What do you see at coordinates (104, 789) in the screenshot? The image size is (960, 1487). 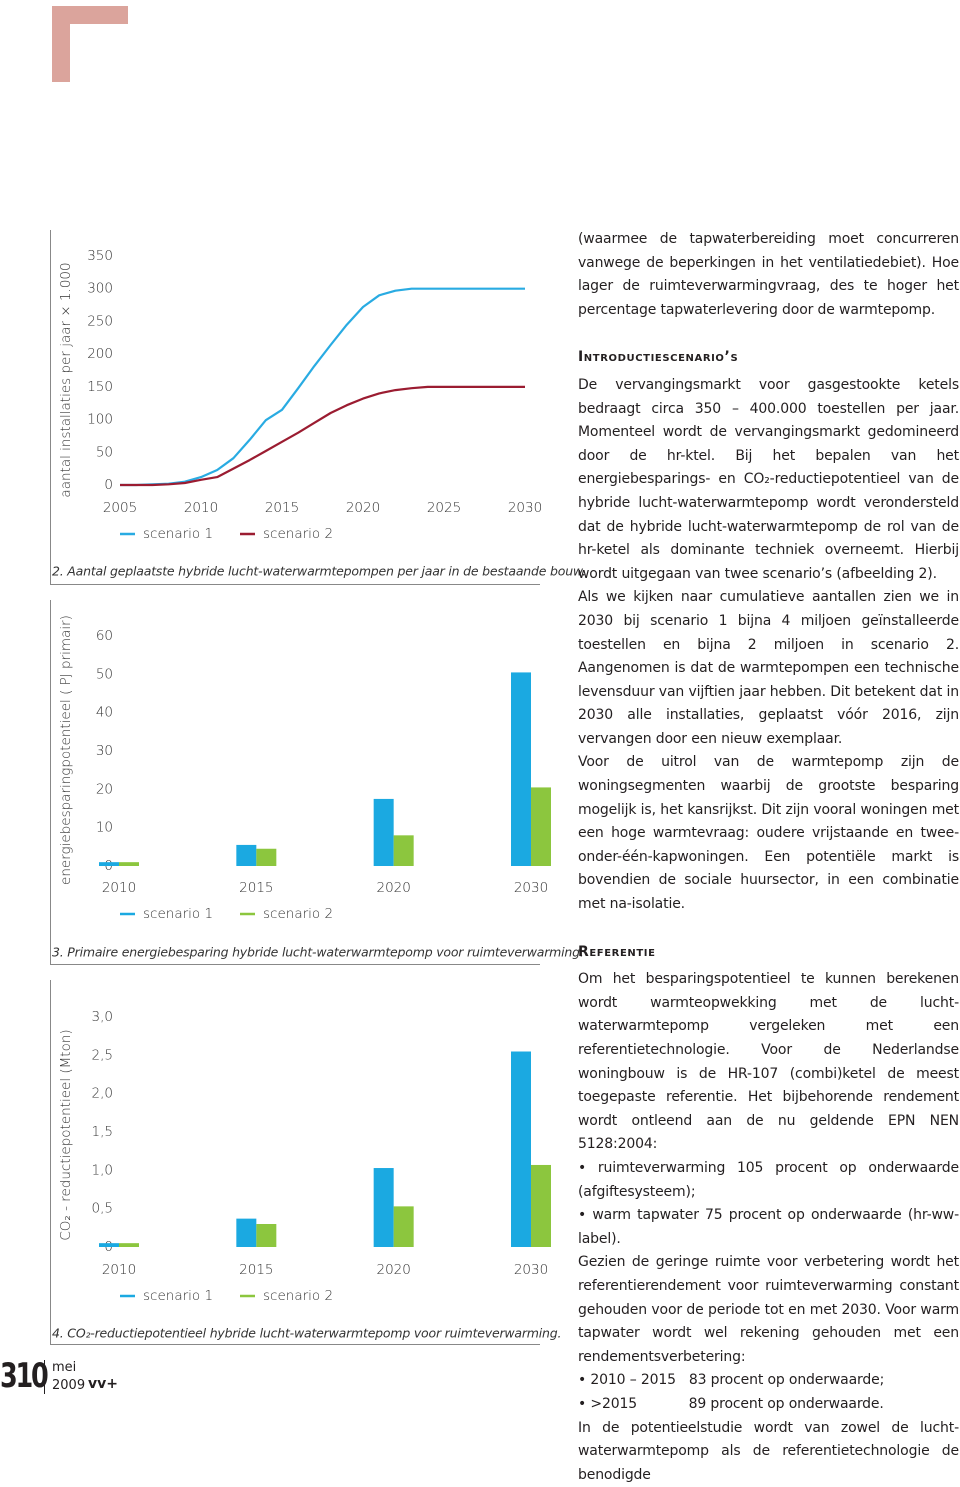 I see `y-tick-label: 20` at bounding box center [104, 789].